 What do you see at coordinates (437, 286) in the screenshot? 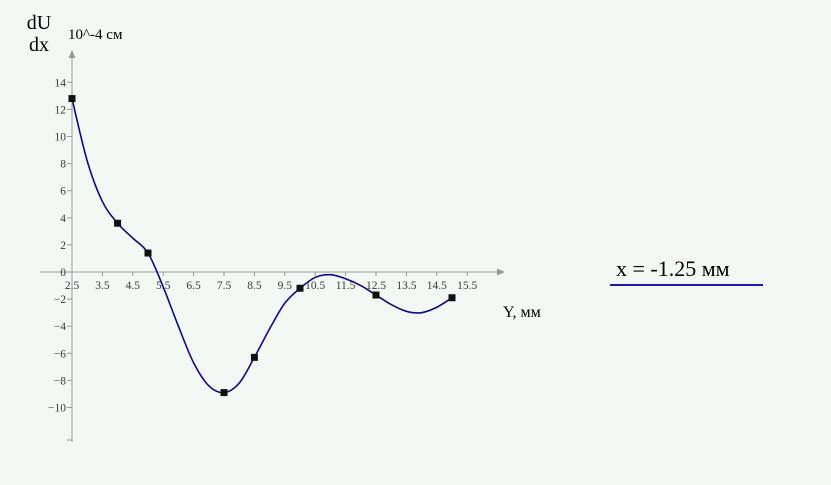
I see `x-tick-label: 14.5` at bounding box center [437, 286].